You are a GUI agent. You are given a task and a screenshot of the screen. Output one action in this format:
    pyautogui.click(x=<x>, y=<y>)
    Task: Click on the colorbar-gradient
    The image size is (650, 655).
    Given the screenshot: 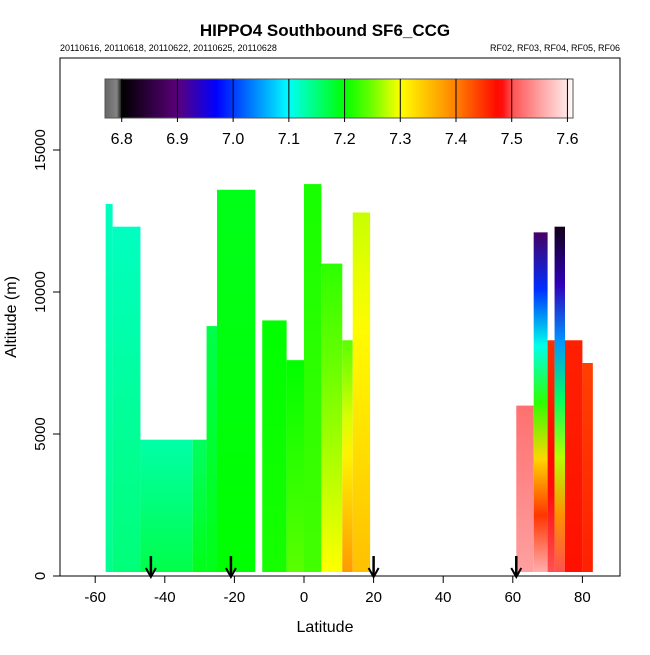 What is the action you would take?
    pyautogui.click(x=339, y=98)
    